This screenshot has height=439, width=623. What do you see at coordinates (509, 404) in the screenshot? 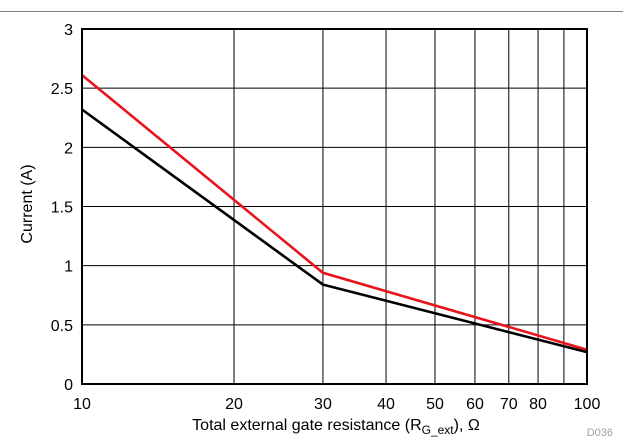
I see `x-tick-label: 70` at bounding box center [509, 404].